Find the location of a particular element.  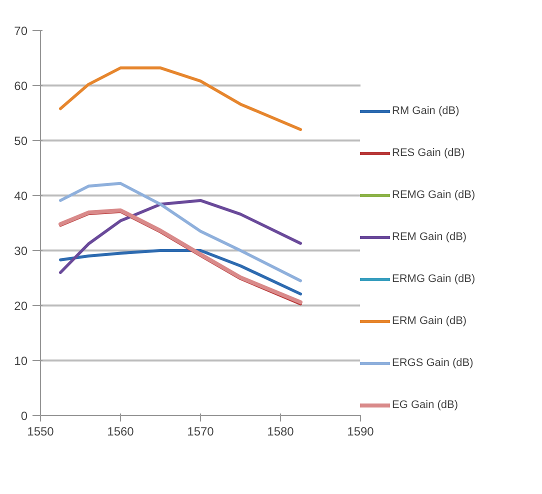

y-tick-label: 10 is located at coordinates (21, 361).